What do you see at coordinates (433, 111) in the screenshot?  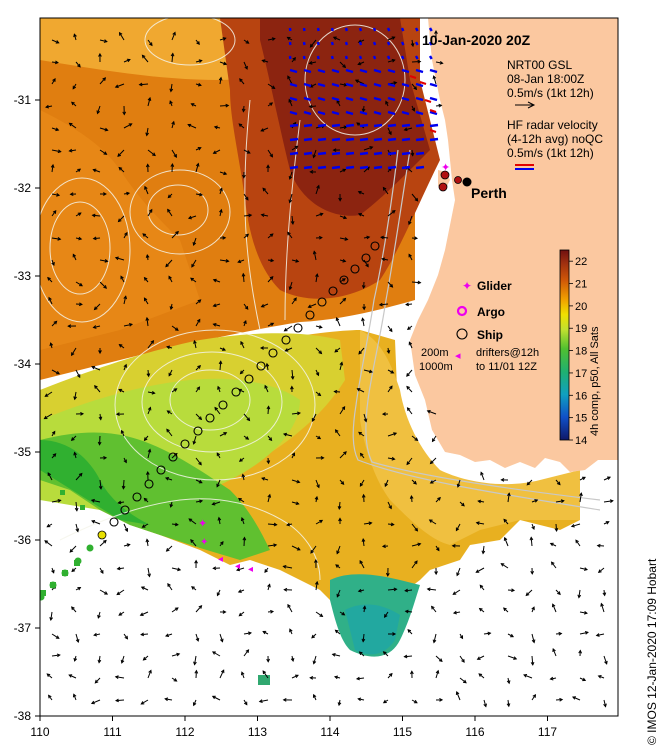 I see `radar-arrow-red` at bounding box center [433, 111].